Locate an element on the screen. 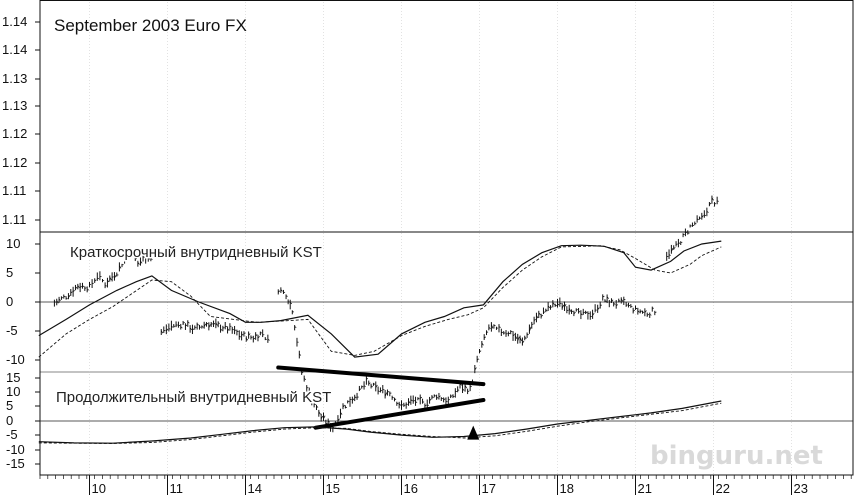 The image size is (854, 495). y-tick-label: 5 is located at coordinates (9, 405).